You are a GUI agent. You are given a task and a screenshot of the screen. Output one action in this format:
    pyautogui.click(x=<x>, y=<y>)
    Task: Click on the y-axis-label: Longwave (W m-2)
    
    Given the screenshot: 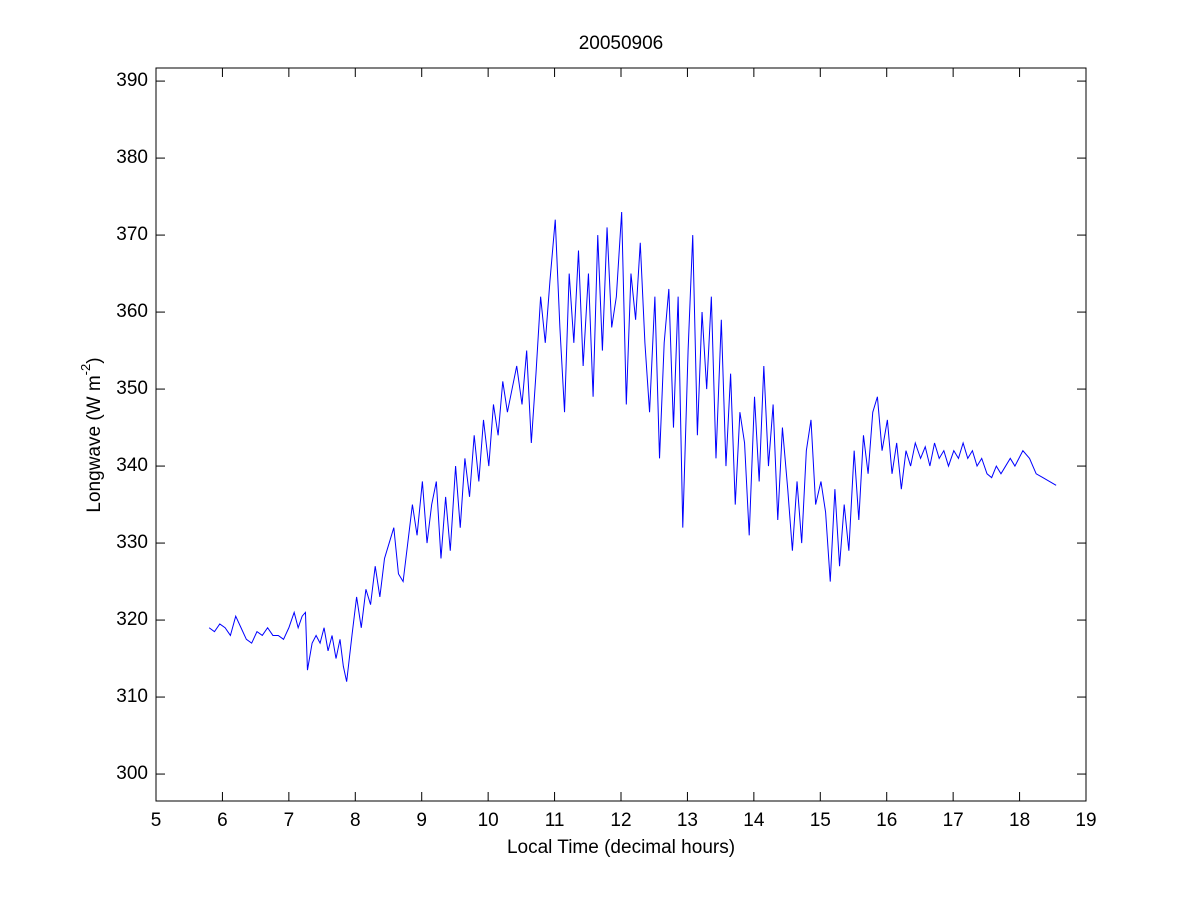 What is the action you would take?
    pyautogui.click(x=91, y=434)
    